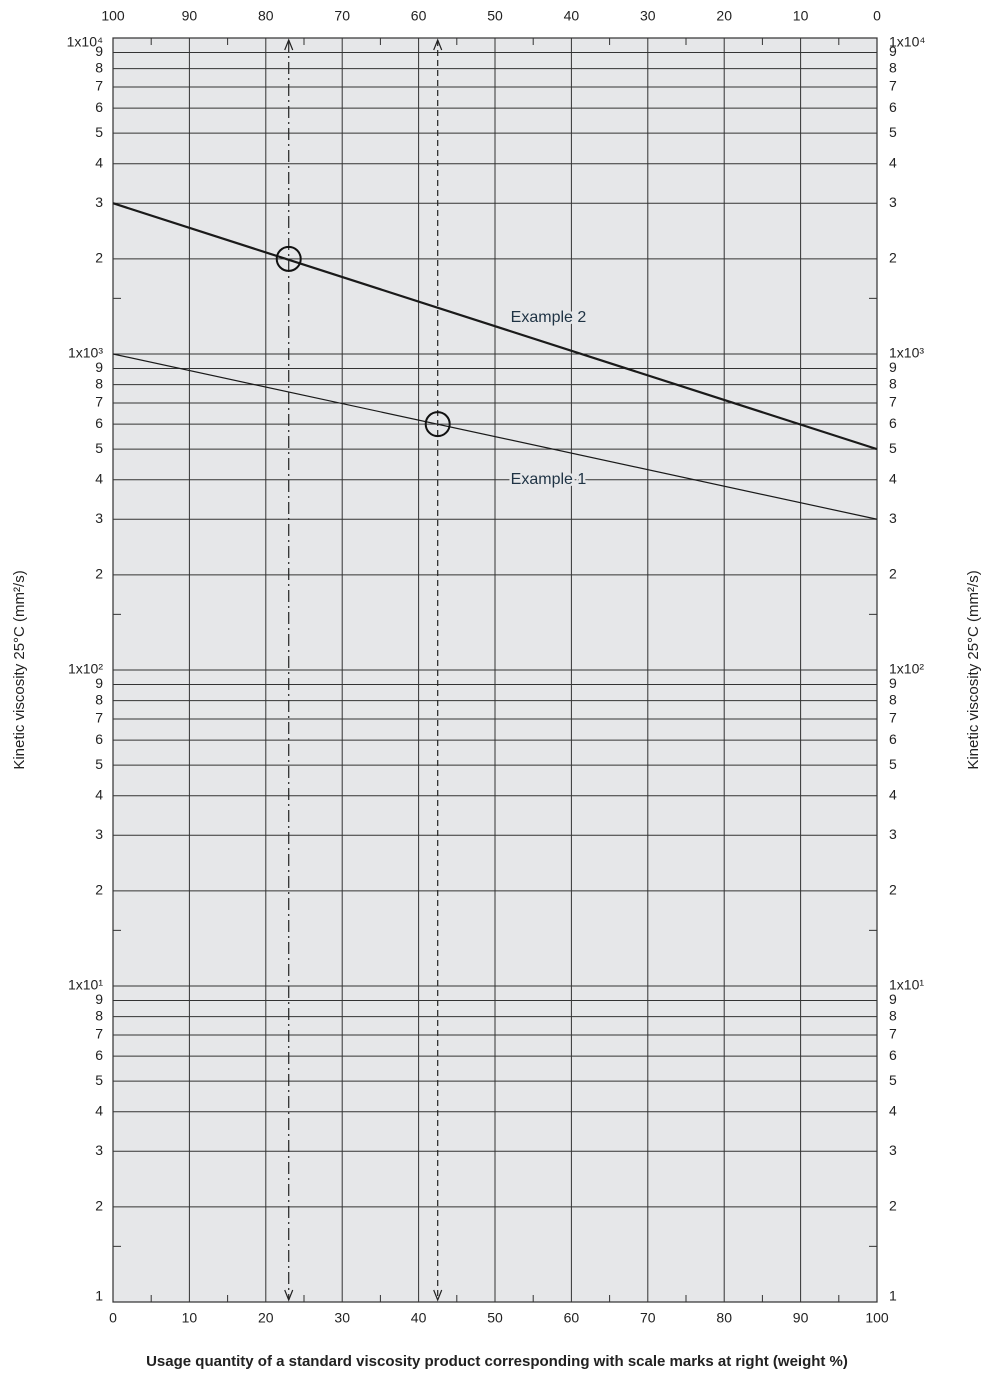 The width and height of the screenshot is (990, 1374). Describe the element at coordinates (572, 1318) in the screenshot. I see `x-tick-label: 60` at that location.